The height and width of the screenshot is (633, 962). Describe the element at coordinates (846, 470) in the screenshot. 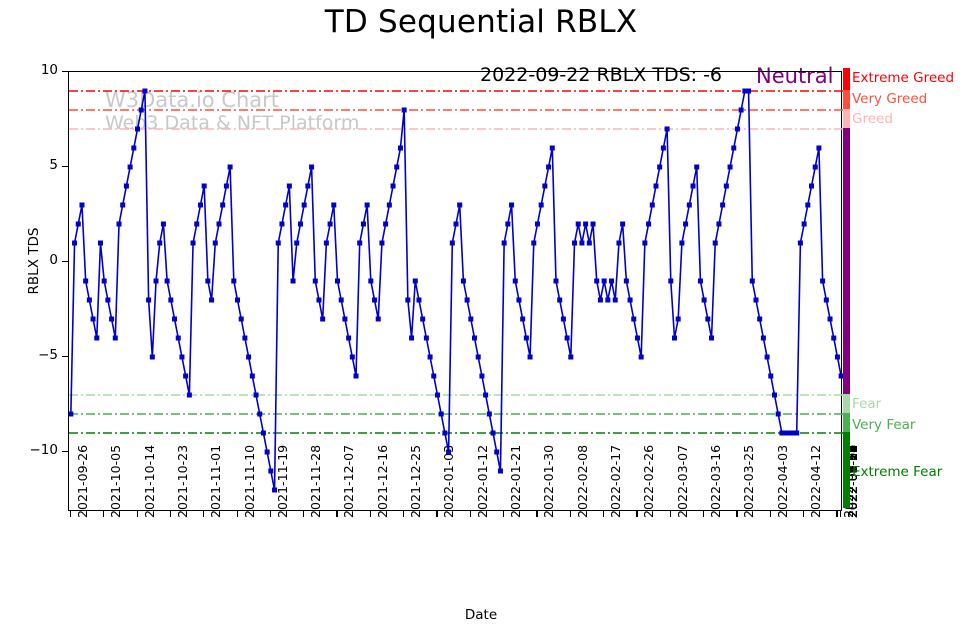

I see `sentiment-zone-extreme-fear` at that location.